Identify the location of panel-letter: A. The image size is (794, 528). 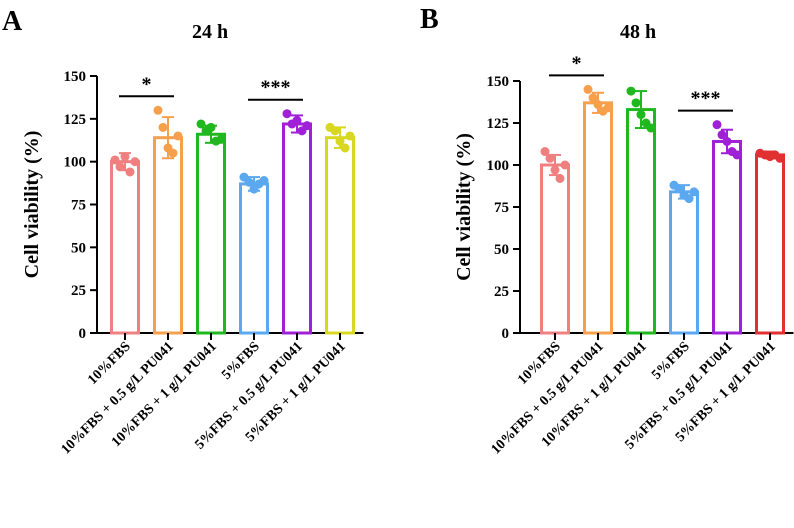
(12, 21).